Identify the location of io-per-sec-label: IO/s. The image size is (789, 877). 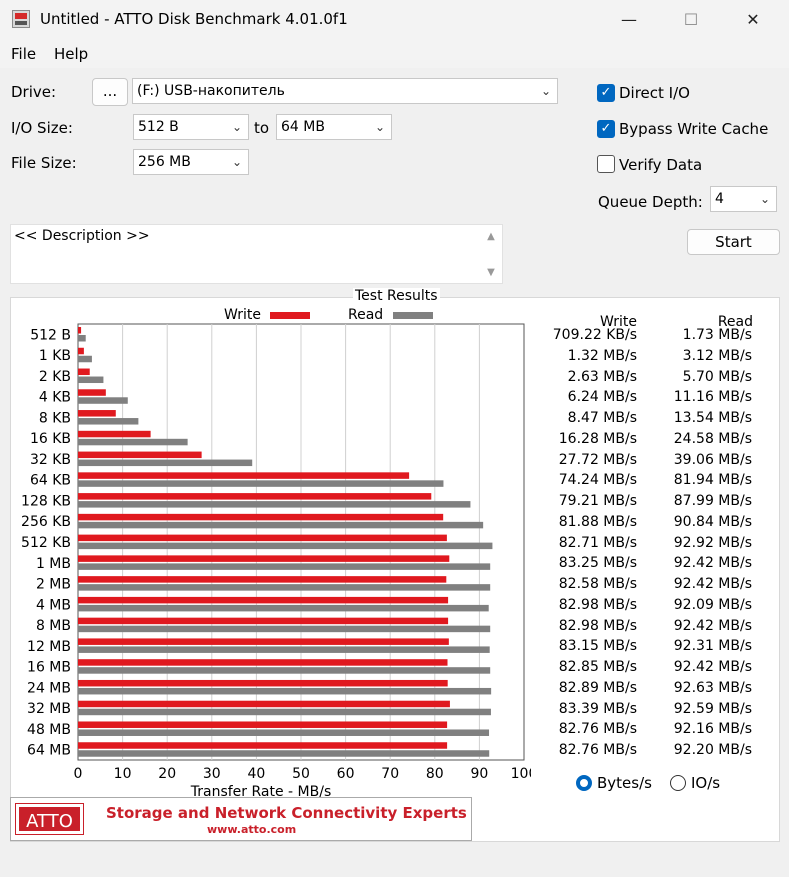
(706, 783).